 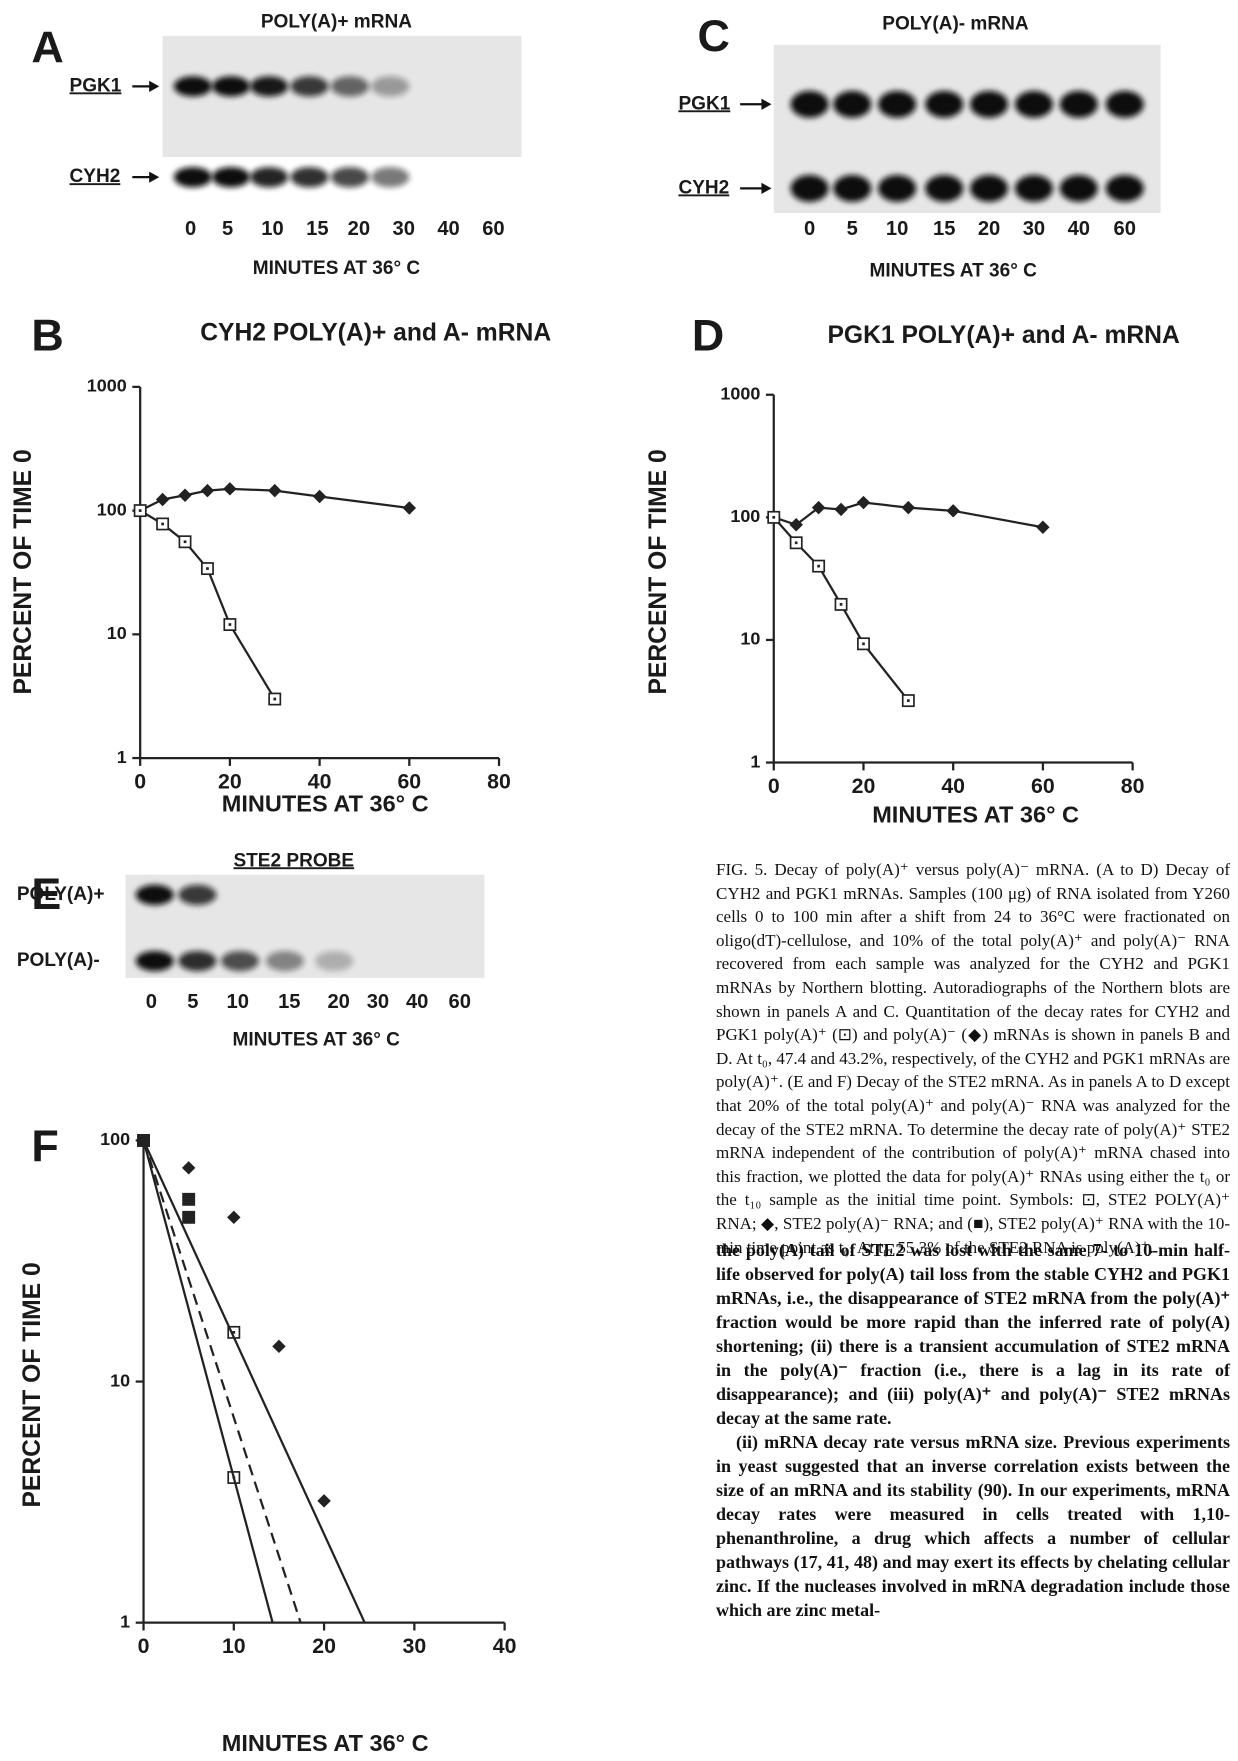 I want to click on panel-title: STE2 PROBE, so click(x=293, y=860).